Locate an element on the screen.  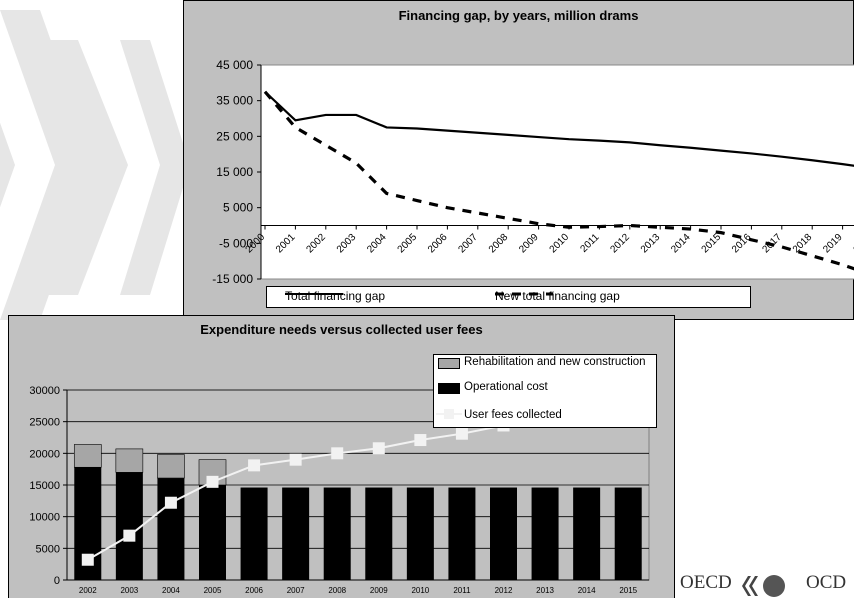
legend-label-rehab: Rehabilitation and new construction is located at coordinates (555, 362).